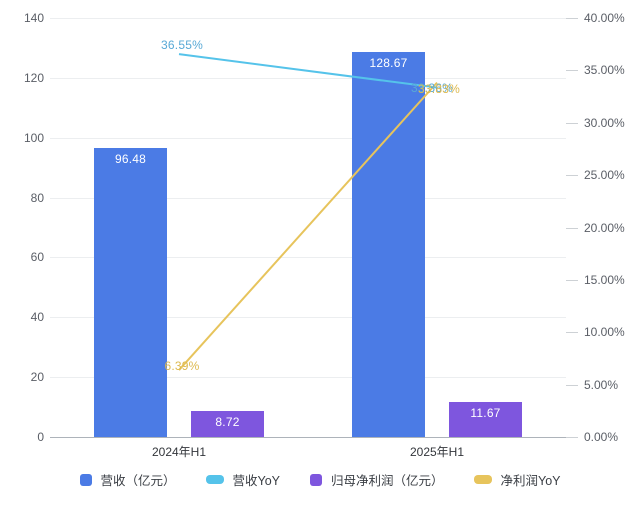 The image size is (640, 516). I want to click on bar-net-profit-2024年H1: 8.72, so click(227, 423).